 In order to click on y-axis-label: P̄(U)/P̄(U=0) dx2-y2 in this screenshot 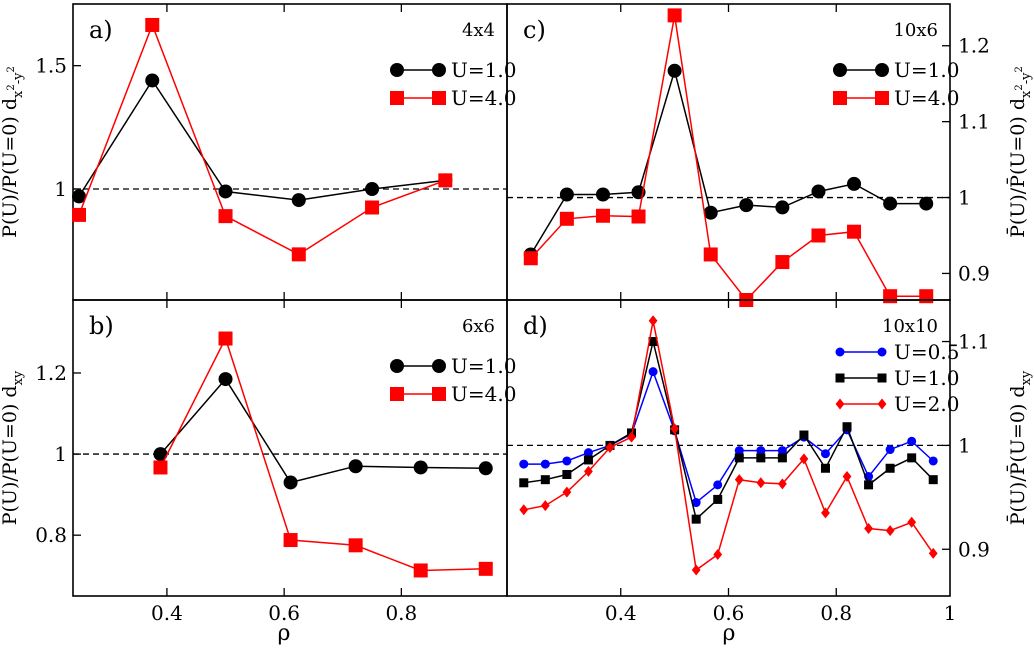, I will do `click(1020, 152)`.